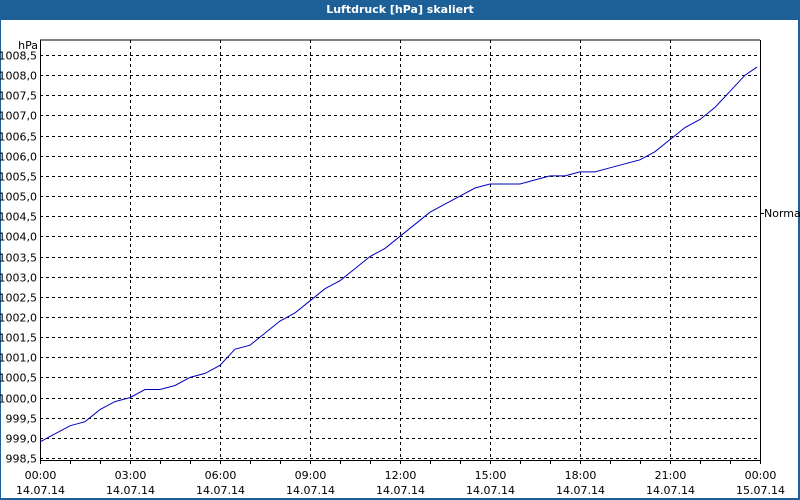 Image resolution: width=800 pixels, height=500 pixels. Describe the element at coordinates (28, 45) in the screenshot. I see `y-axis-unit-label: hPa` at that location.